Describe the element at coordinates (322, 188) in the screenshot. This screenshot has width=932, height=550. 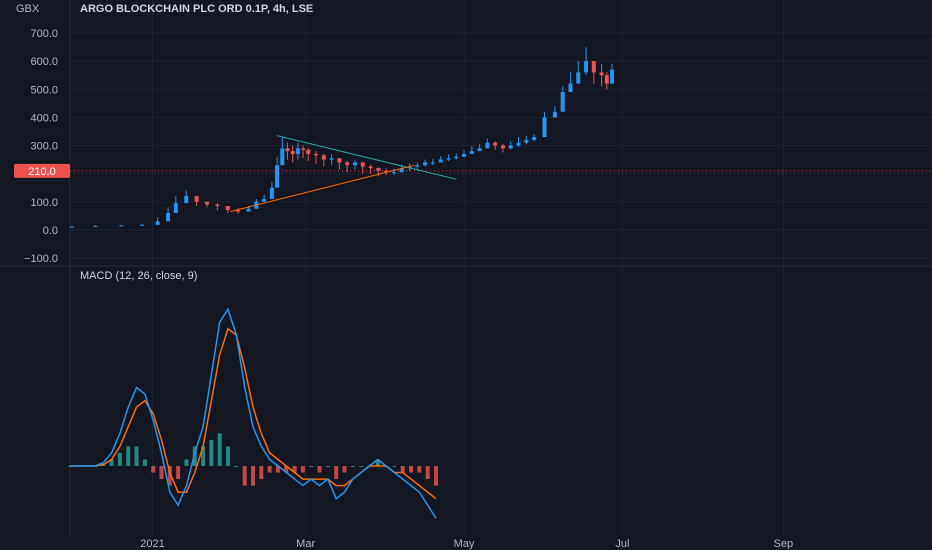
I see `trendline-lower` at that location.